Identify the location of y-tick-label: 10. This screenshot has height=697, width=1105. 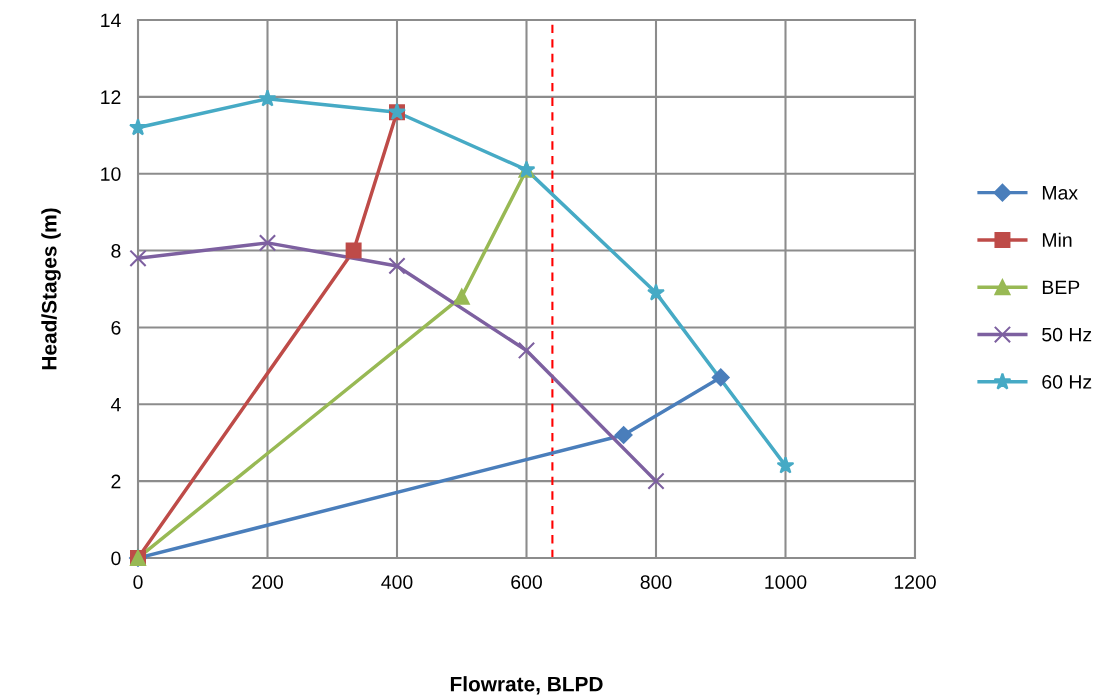
(111, 174).